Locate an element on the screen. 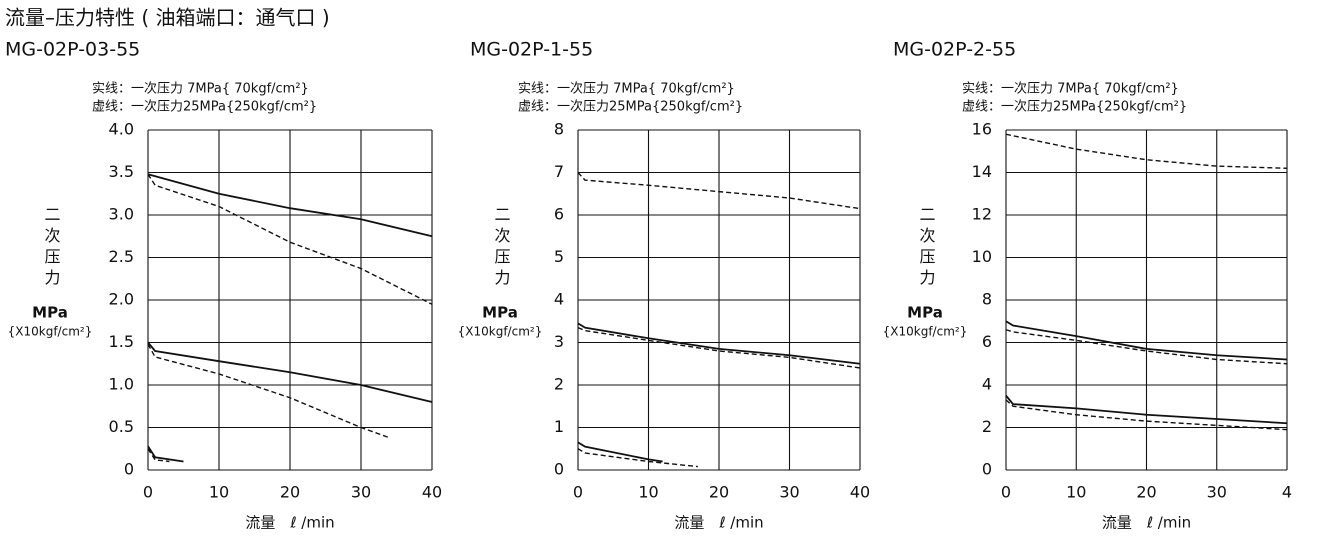 Image resolution: width=1328 pixels, height=539 pixels. x-tick-label: 4 is located at coordinates (1287, 492).